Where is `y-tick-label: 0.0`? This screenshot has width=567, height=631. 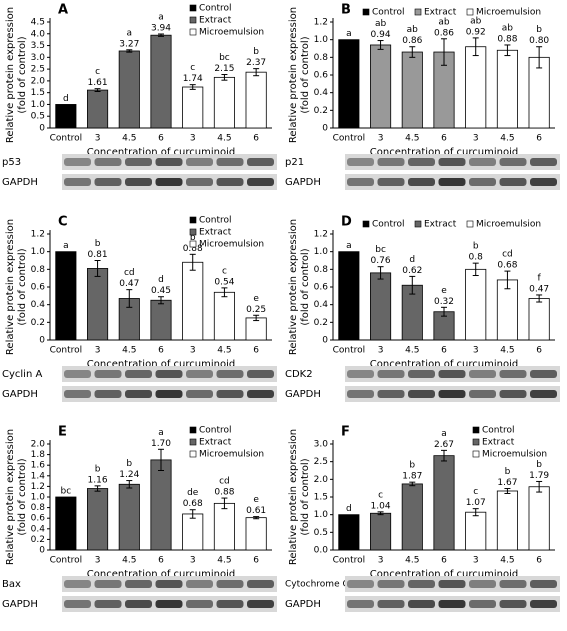 y-tick-label: 0.0 is located at coordinates (321, 551).